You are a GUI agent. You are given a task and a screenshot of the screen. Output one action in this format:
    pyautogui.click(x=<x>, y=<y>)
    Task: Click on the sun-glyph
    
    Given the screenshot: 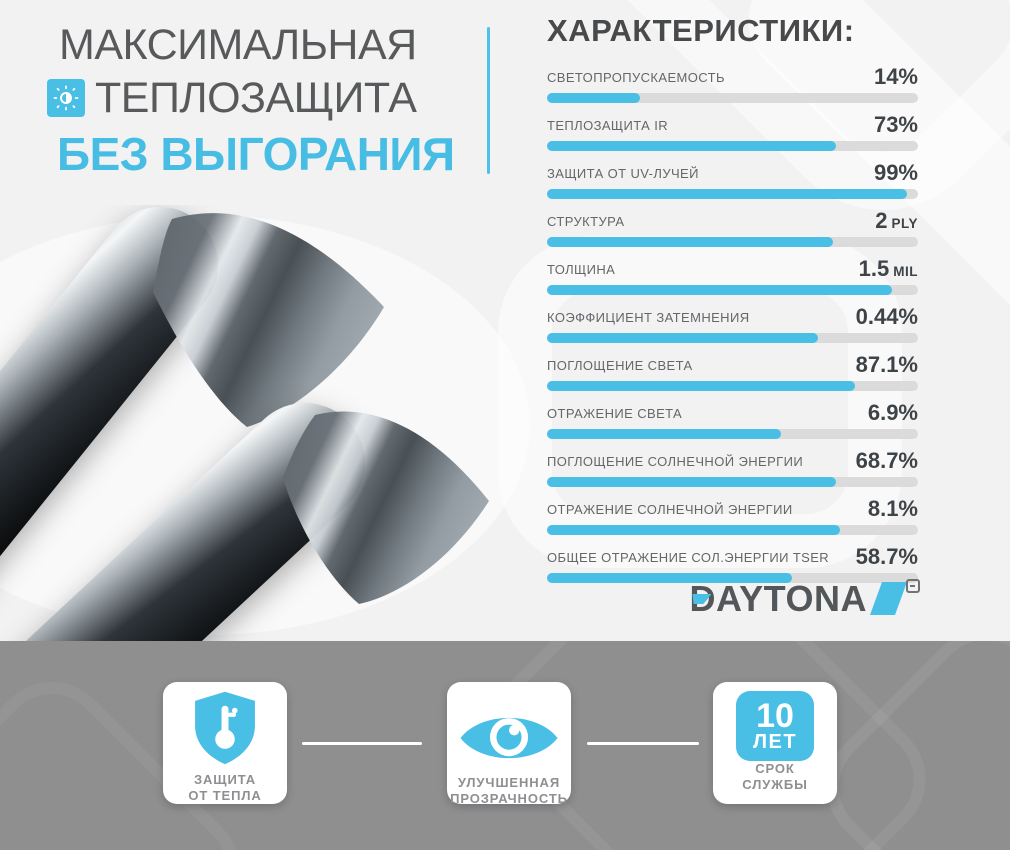 What is the action you would take?
    pyautogui.click(x=66, y=98)
    